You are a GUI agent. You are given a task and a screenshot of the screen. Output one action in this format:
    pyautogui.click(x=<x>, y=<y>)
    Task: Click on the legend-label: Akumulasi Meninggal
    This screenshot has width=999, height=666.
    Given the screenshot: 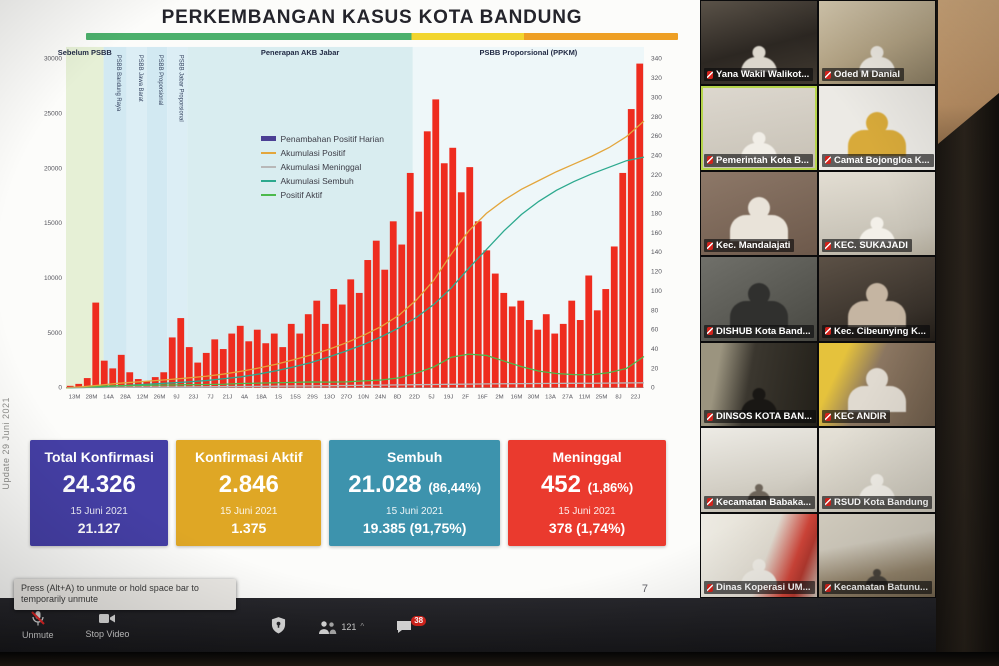 What is the action you would take?
    pyautogui.click(x=321, y=166)
    